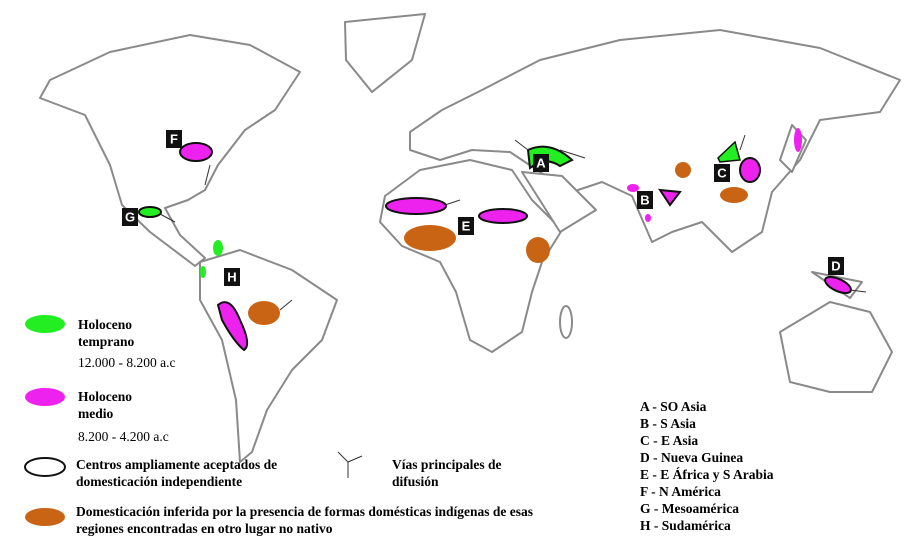 This screenshot has height=543, width=920. What do you see at coordinates (127, 362) in the screenshot?
I see `legend-period: 12.000 - 8.200 a.c` at bounding box center [127, 362].